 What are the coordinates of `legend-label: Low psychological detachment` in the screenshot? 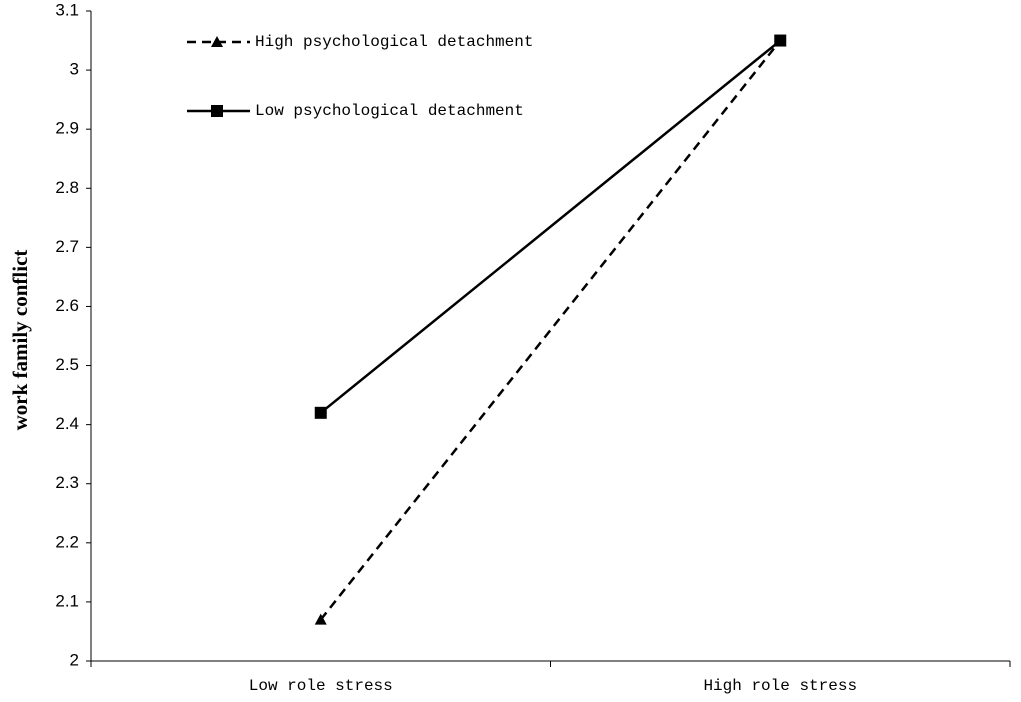 It's located at (389, 111).